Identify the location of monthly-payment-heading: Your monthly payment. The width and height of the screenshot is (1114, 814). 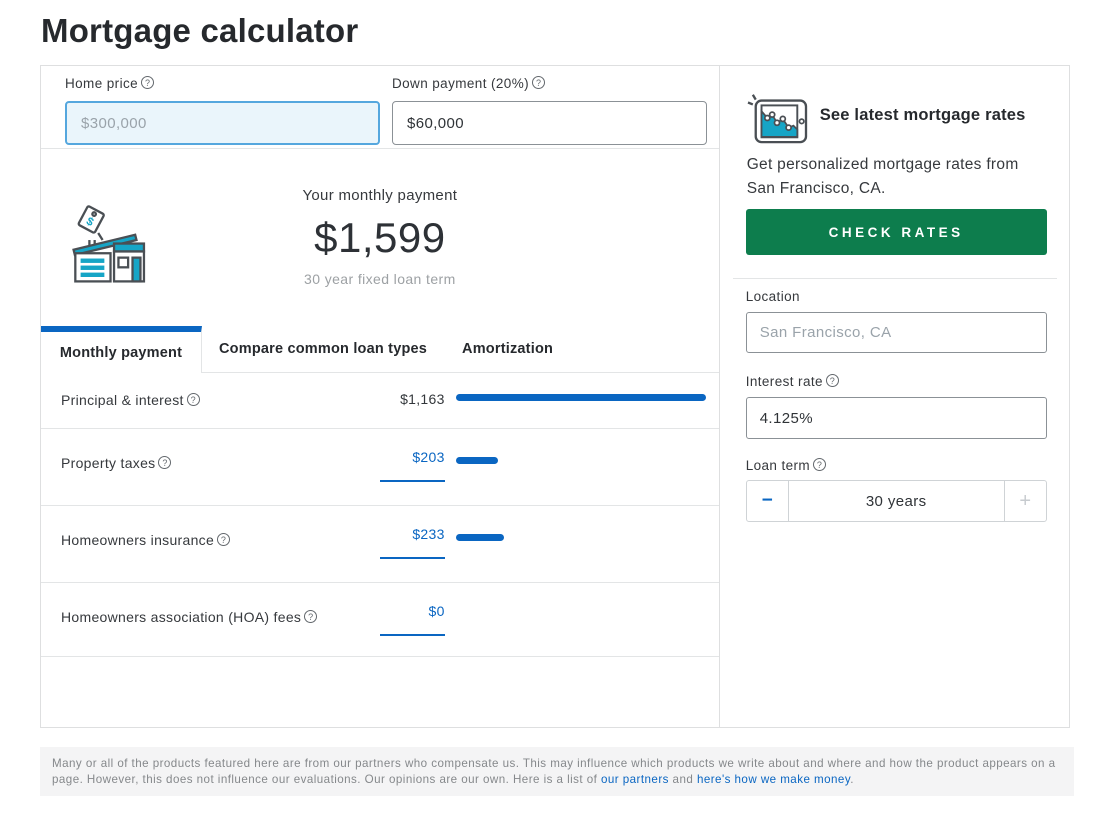
(380, 195).